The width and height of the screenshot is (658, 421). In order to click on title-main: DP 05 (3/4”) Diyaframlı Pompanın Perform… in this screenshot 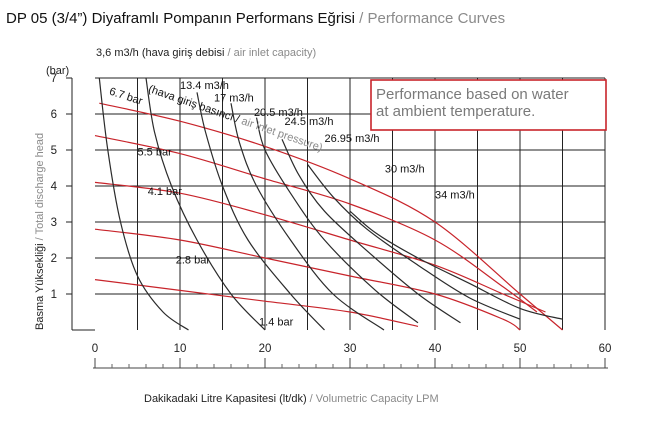, I will do `click(180, 18)`.